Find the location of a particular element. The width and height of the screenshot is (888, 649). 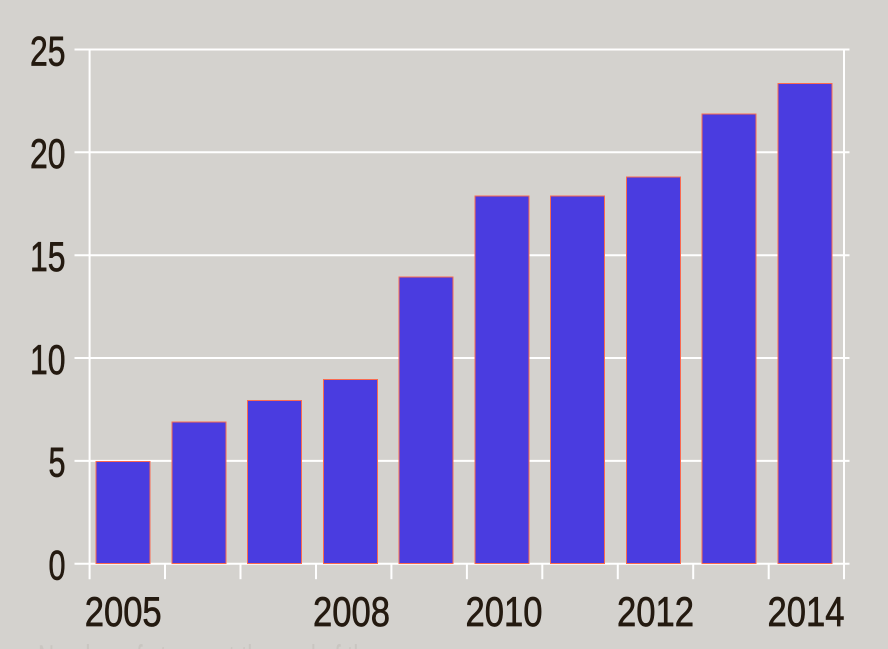

svg-text: 10 is located at coordinates (48, 359).